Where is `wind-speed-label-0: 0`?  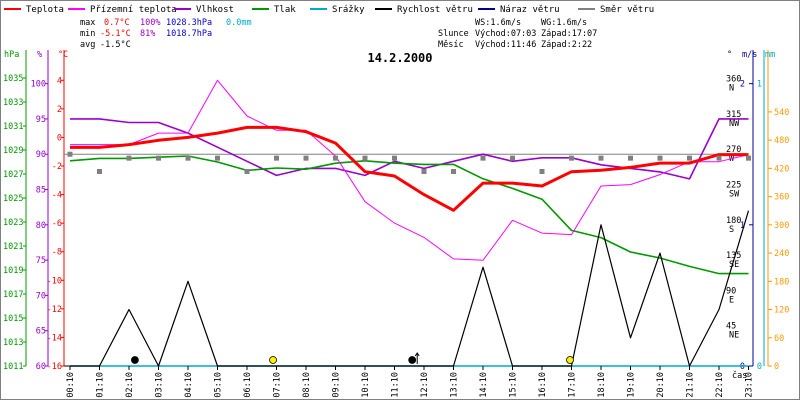
wind-speed-label-0: 0 is located at coordinates (742, 367).